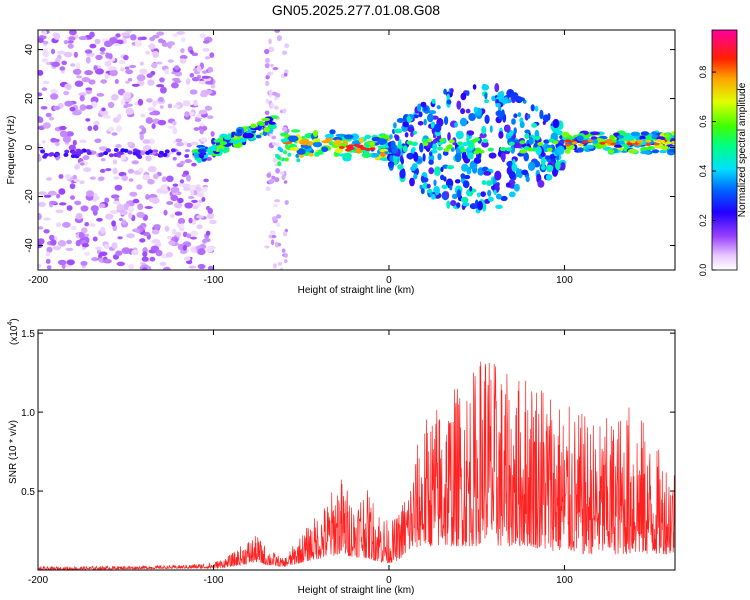 The width and height of the screenshot is (750, 600). What do you see at coordinates (389, 580) in the screenshot?
I see `x-tick-label: 0` at bounding box center [389, 580].